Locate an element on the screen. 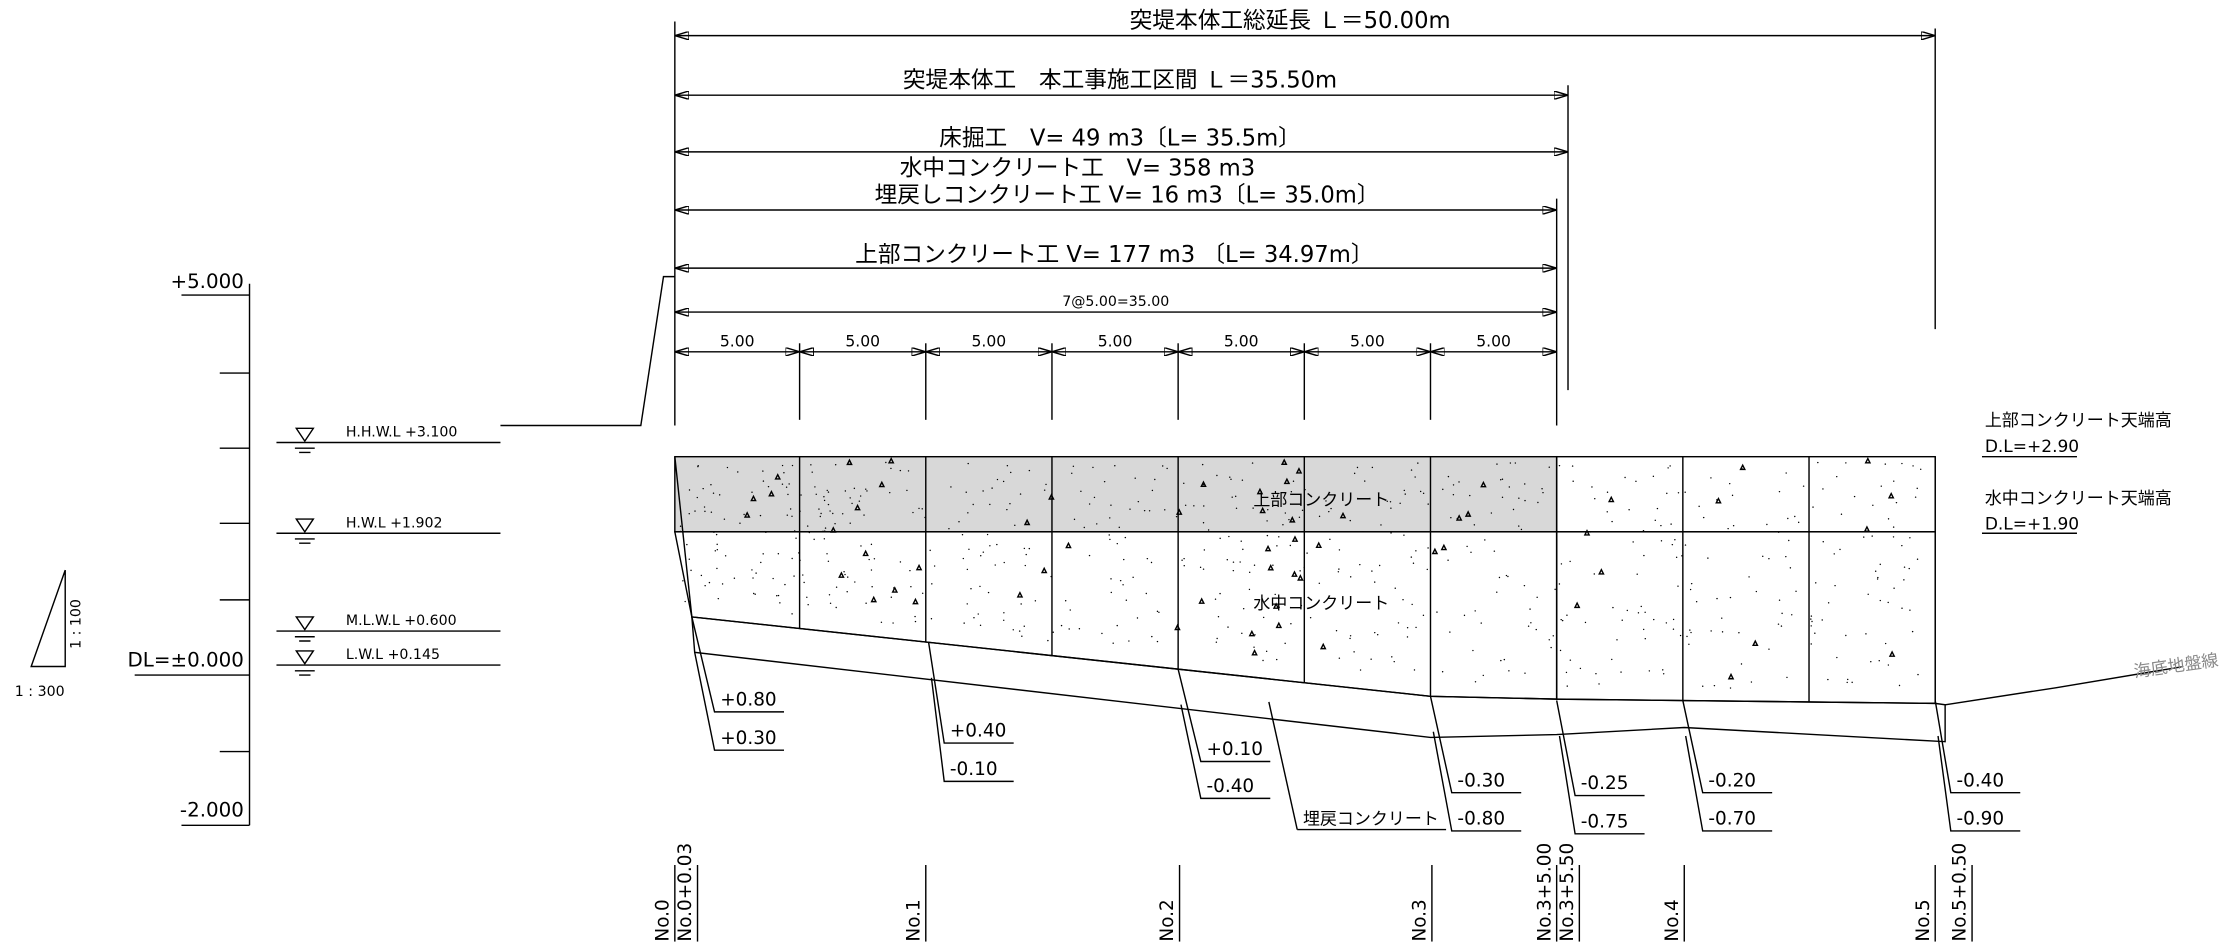 The width and height of the screenshot is (2223, 946). underwater-concrete-gray is located at coordinates (1115, 615).